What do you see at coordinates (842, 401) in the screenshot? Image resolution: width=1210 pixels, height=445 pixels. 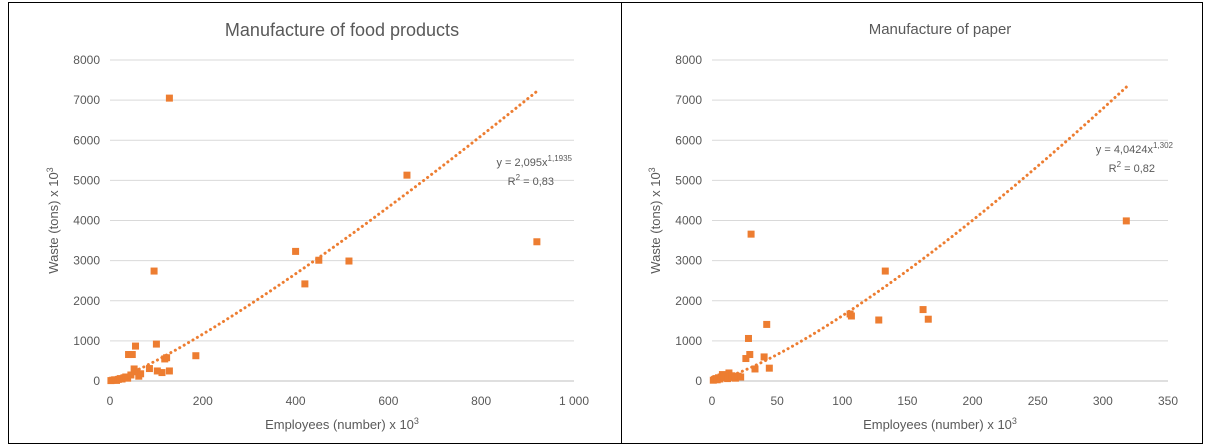 I see `x-tick-label: 100` at bounding box center [842, 401].